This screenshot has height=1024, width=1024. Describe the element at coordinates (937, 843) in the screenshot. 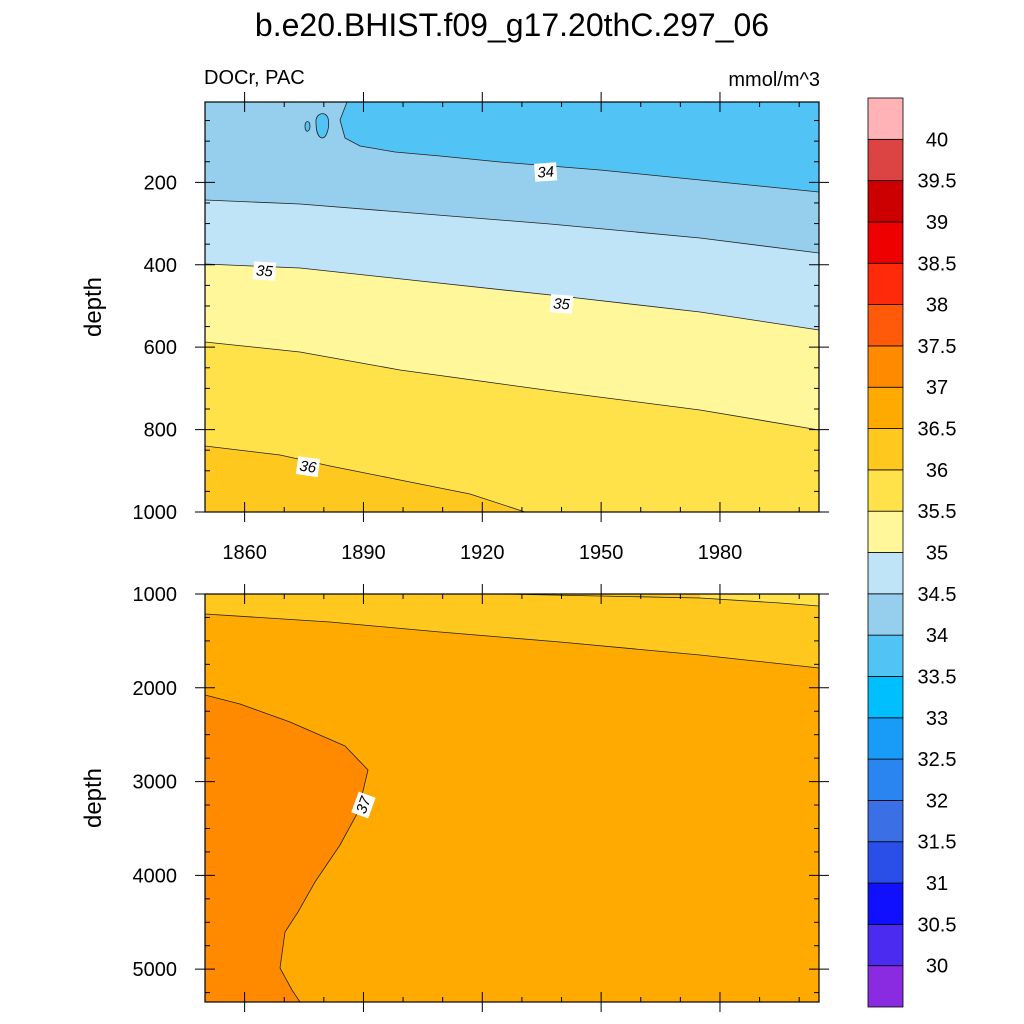

I see `colorbar-label: 31.5` at that location.